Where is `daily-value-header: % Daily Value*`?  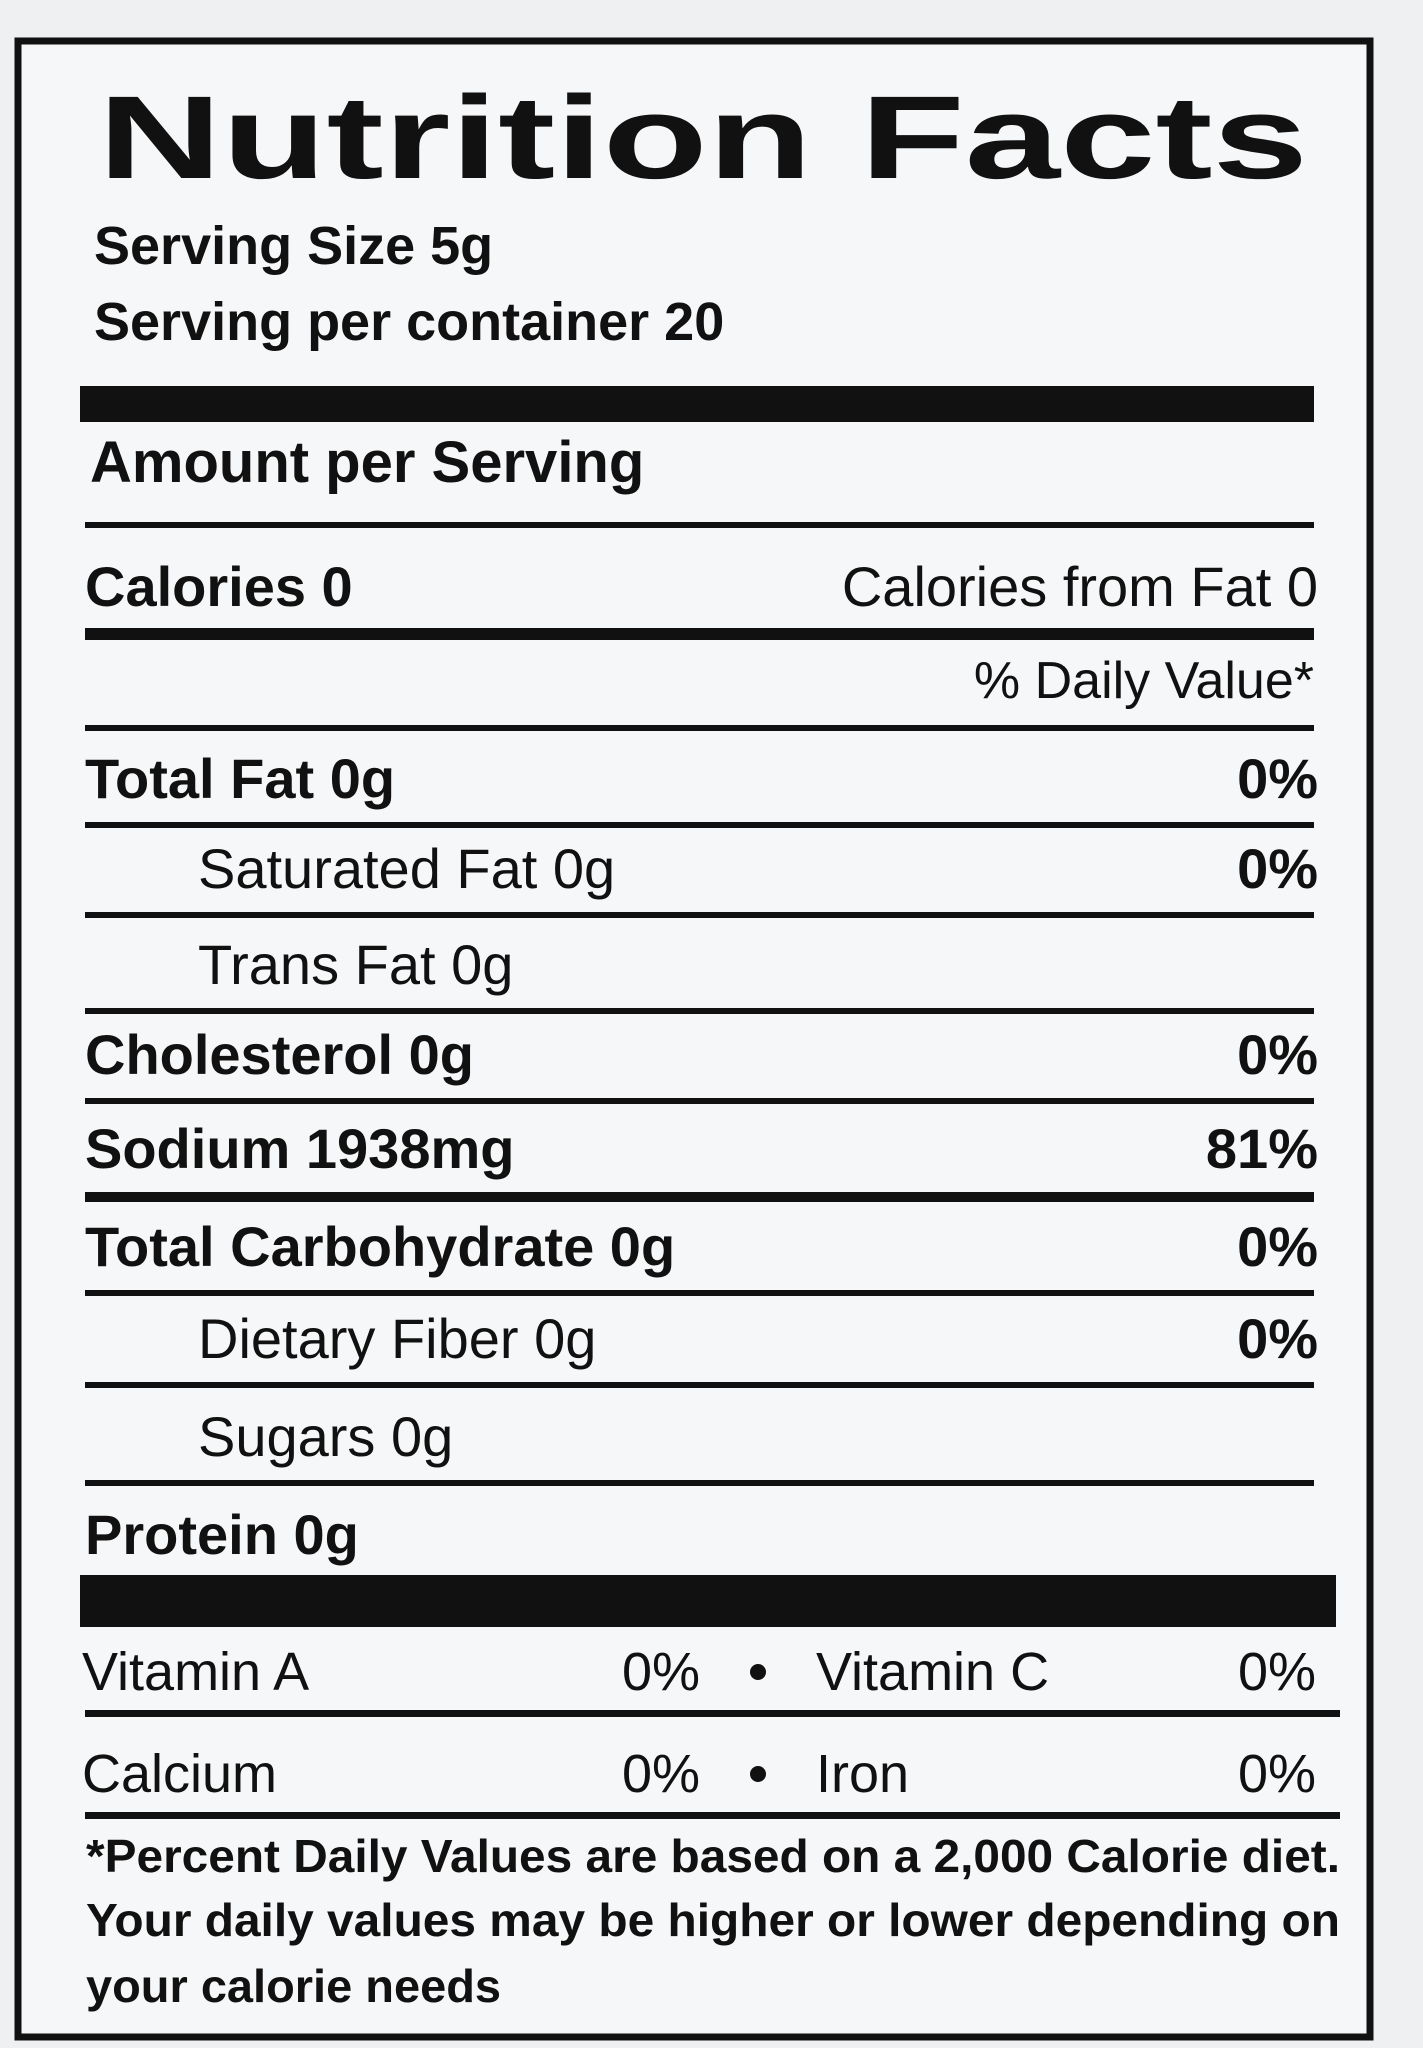 daily-value-header: % Daily Value* is located at coordinates (1144, 681).